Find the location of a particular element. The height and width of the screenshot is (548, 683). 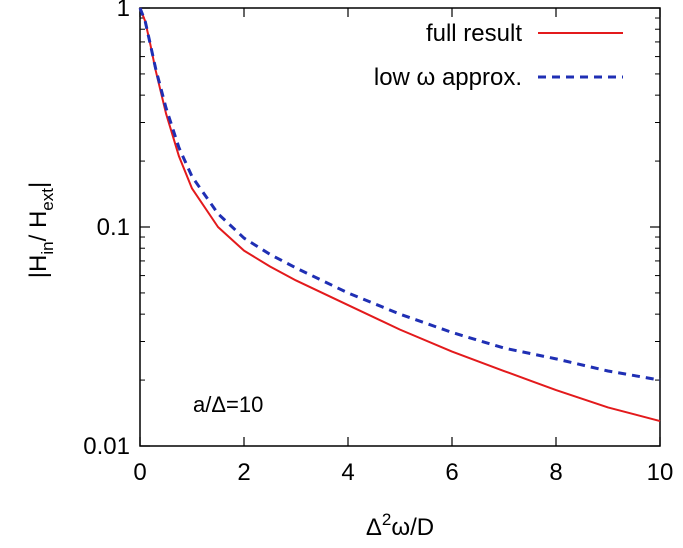

y-tick-label: 0.1 is located at coordinates (113, 227).